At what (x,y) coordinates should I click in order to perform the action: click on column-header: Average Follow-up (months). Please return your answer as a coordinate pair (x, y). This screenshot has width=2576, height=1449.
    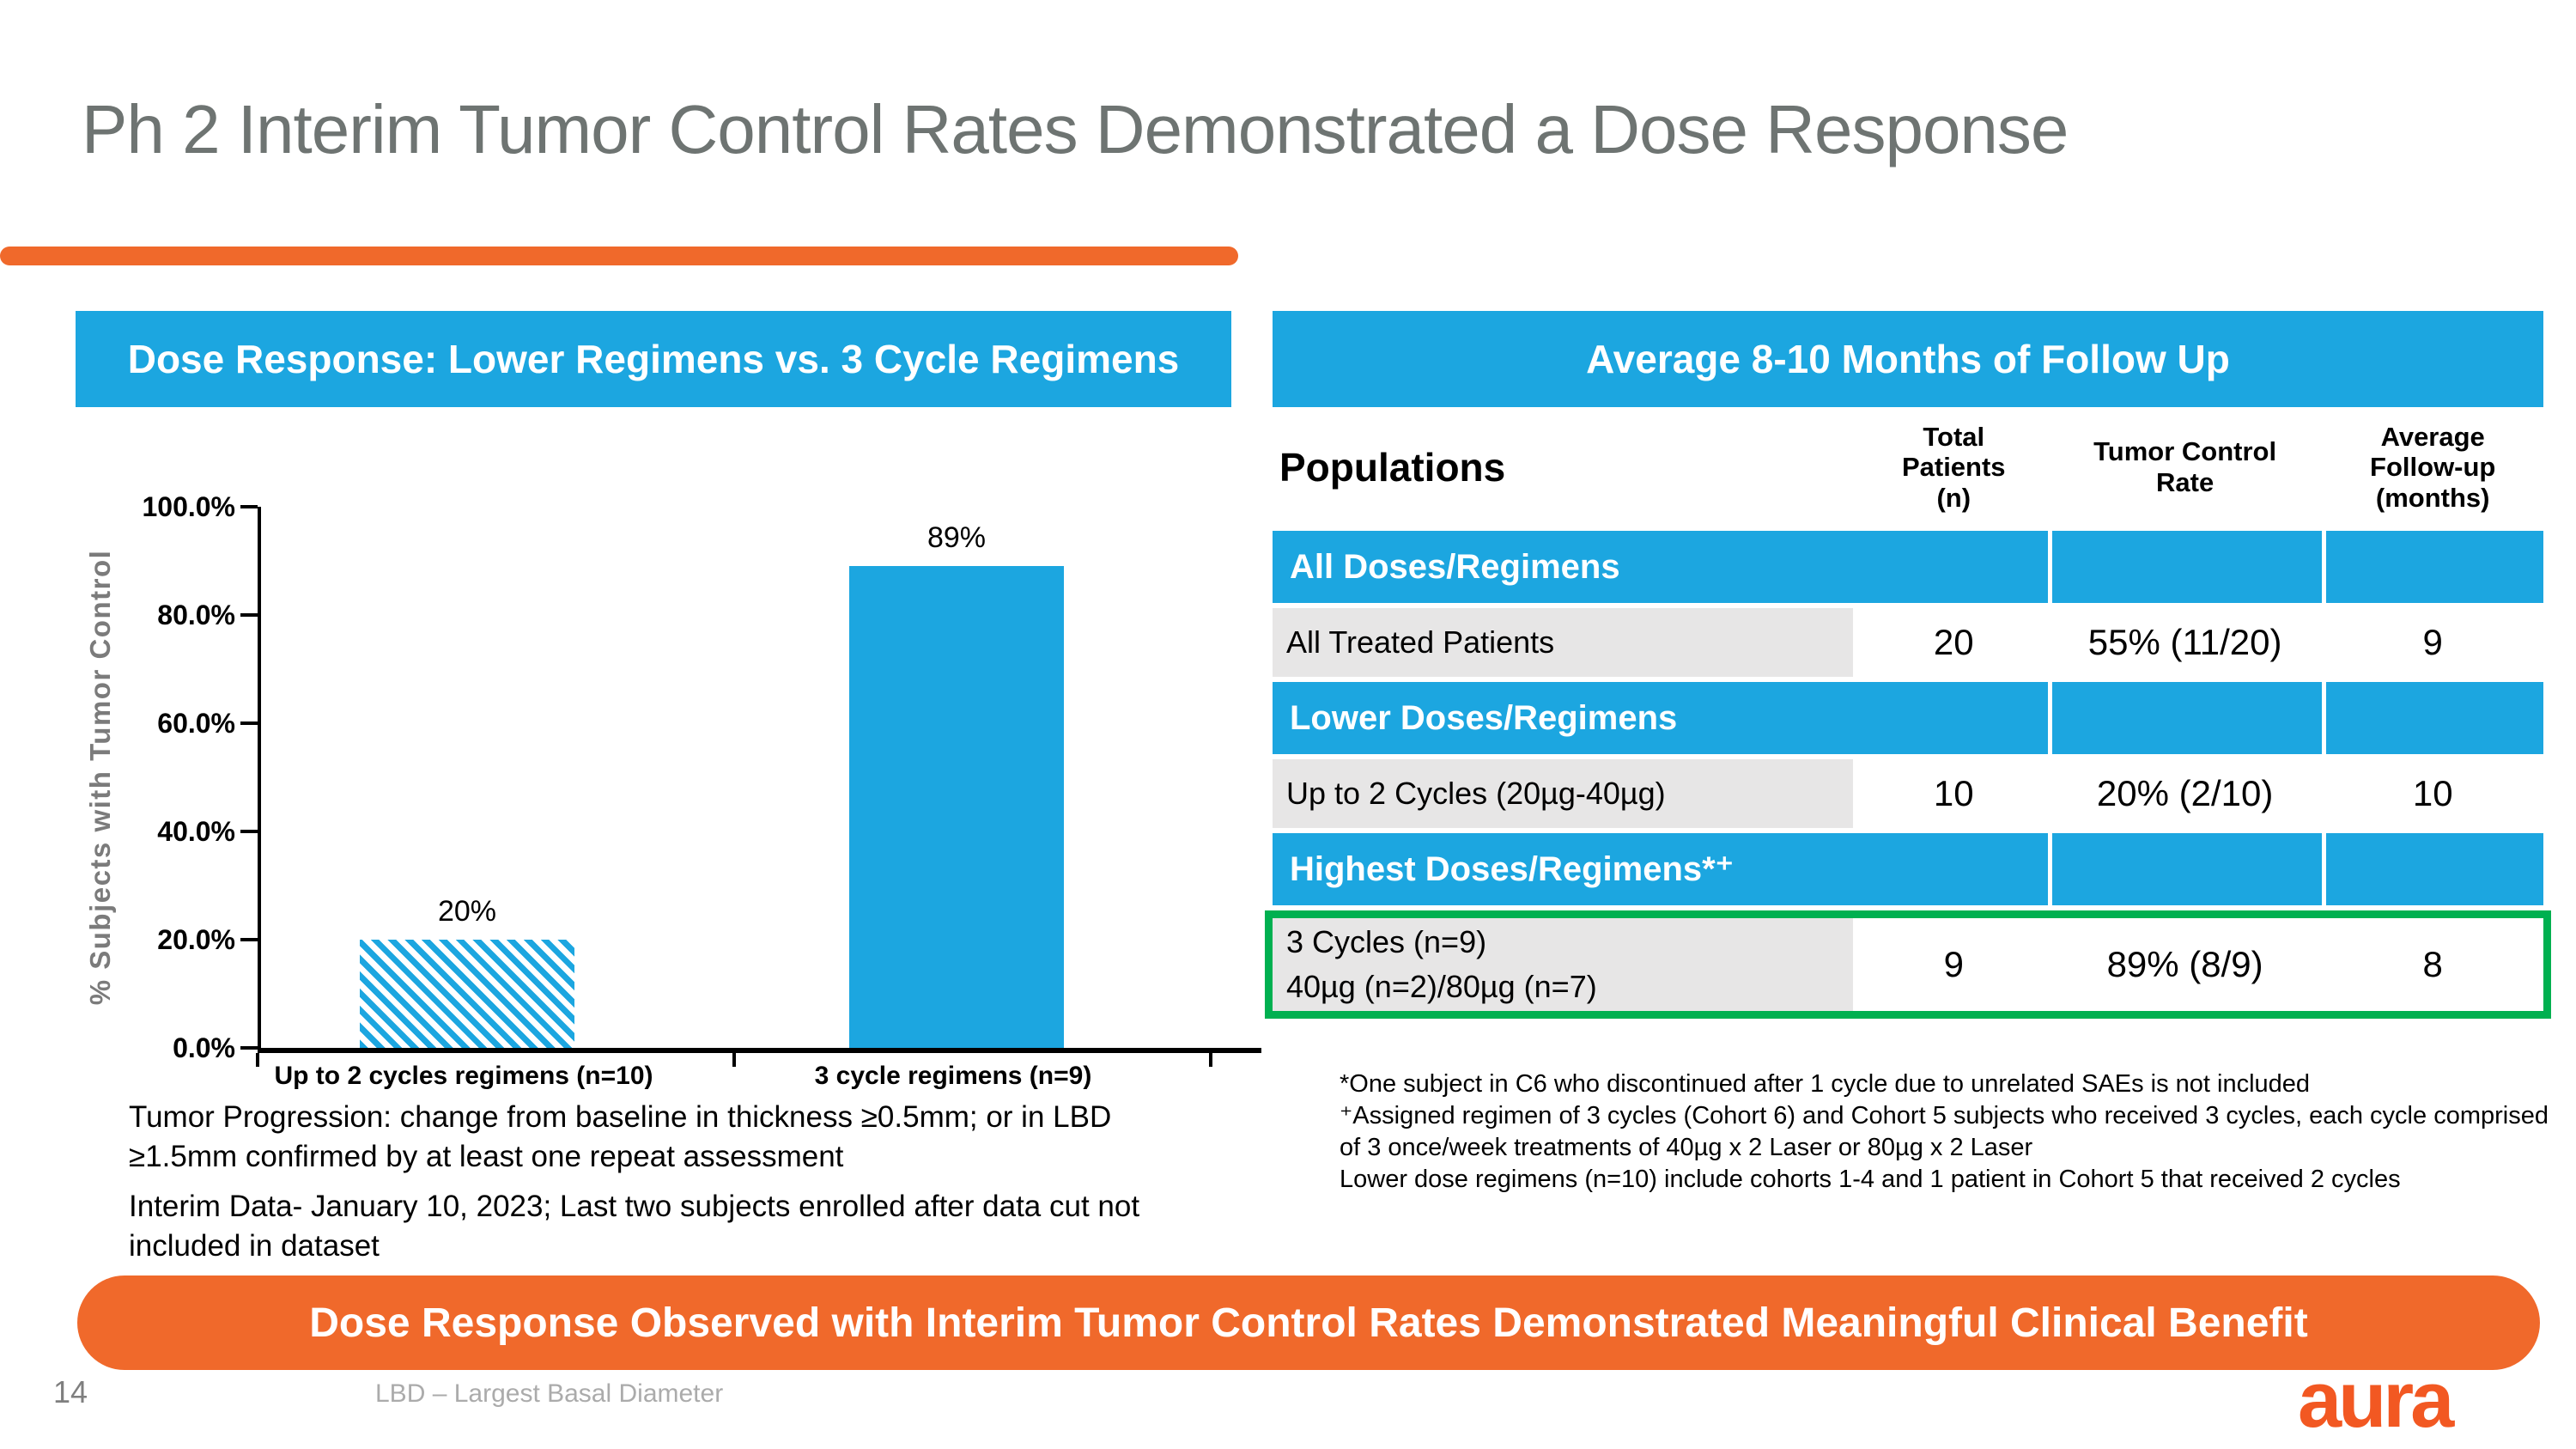
    Looking at the image, I should click on (2433, 467).